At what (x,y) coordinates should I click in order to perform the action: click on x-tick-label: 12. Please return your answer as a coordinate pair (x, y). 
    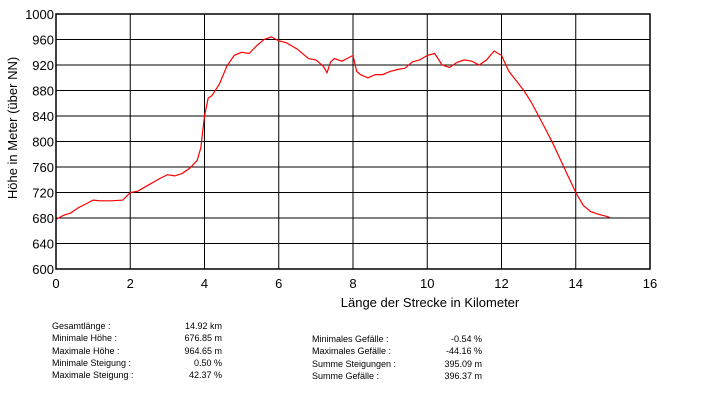
    Looking at the image, I should click on (501, 283).